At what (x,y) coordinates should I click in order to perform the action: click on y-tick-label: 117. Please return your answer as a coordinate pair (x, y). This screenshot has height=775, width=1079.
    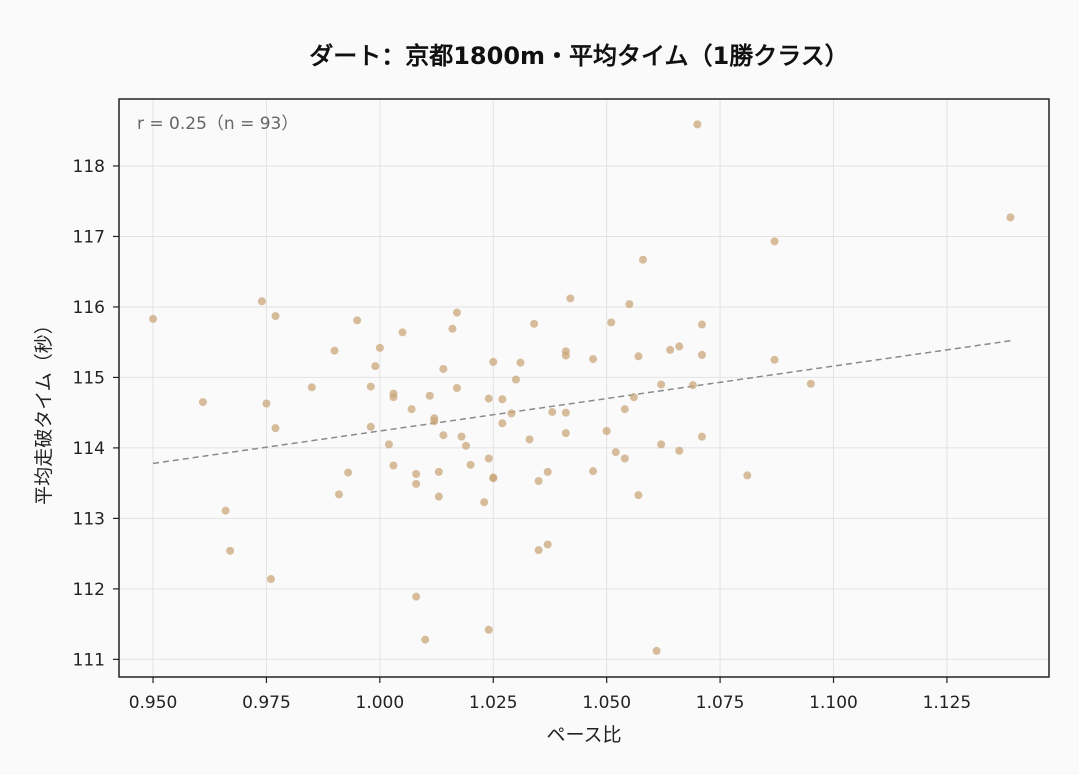
    Looking at the image, I should click on (89, 237).